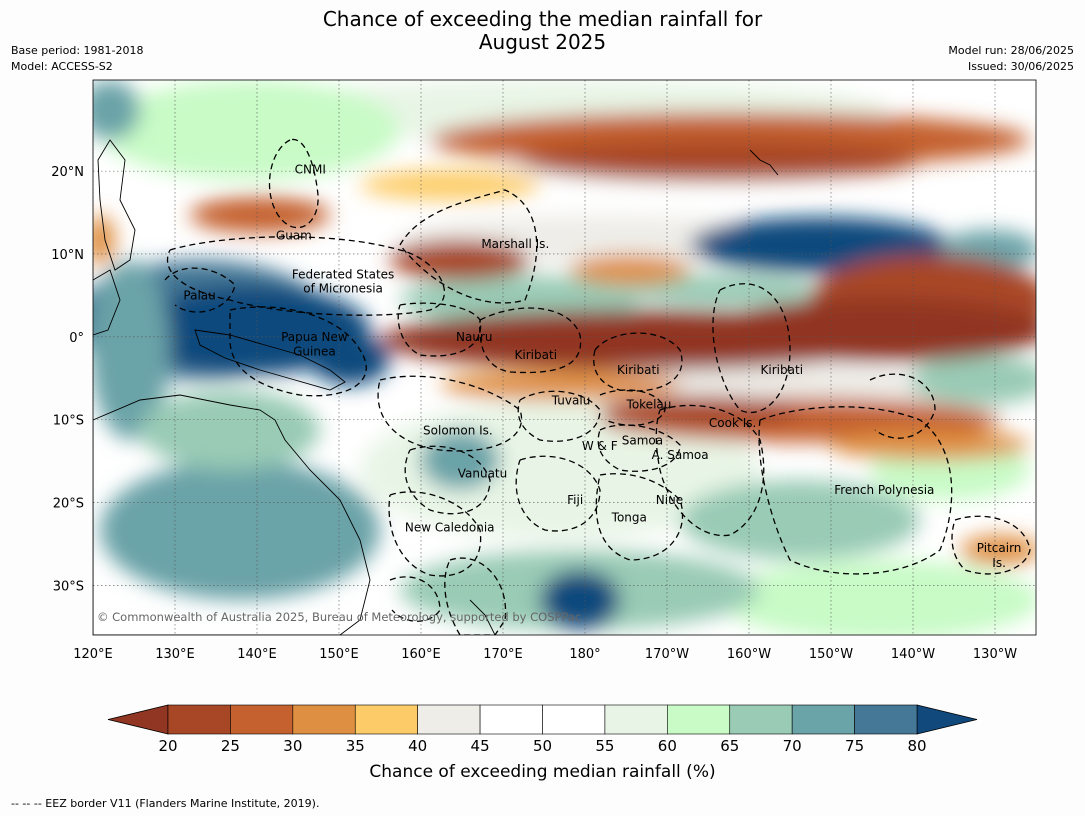  I want to click on place-label: W & F, so click(600, 446).